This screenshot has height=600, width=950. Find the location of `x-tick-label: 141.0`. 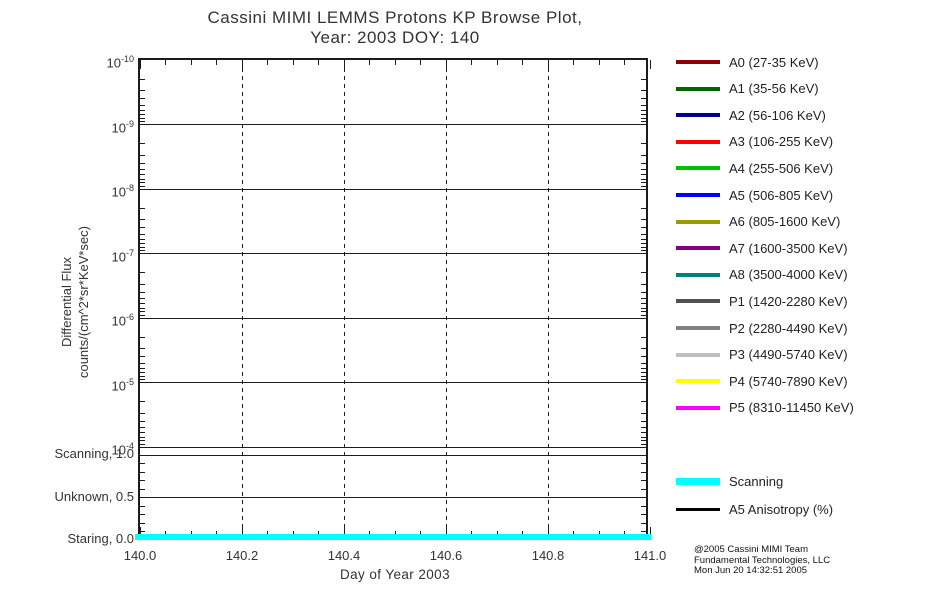

x-tick-label: 141.0 is located at coordinates (650, 555).